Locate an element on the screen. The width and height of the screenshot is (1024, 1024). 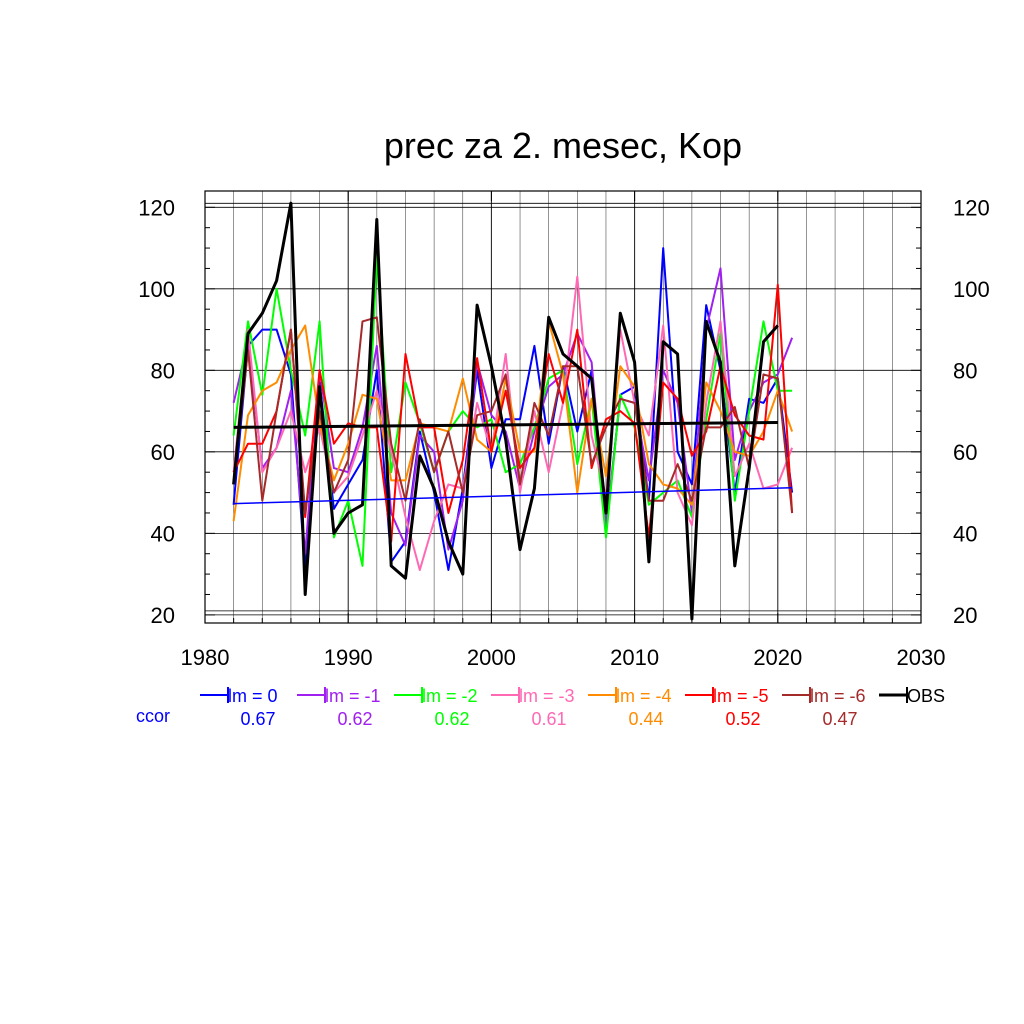
legend-ccor-value: 0.67 is located at coordinates (257, 719).